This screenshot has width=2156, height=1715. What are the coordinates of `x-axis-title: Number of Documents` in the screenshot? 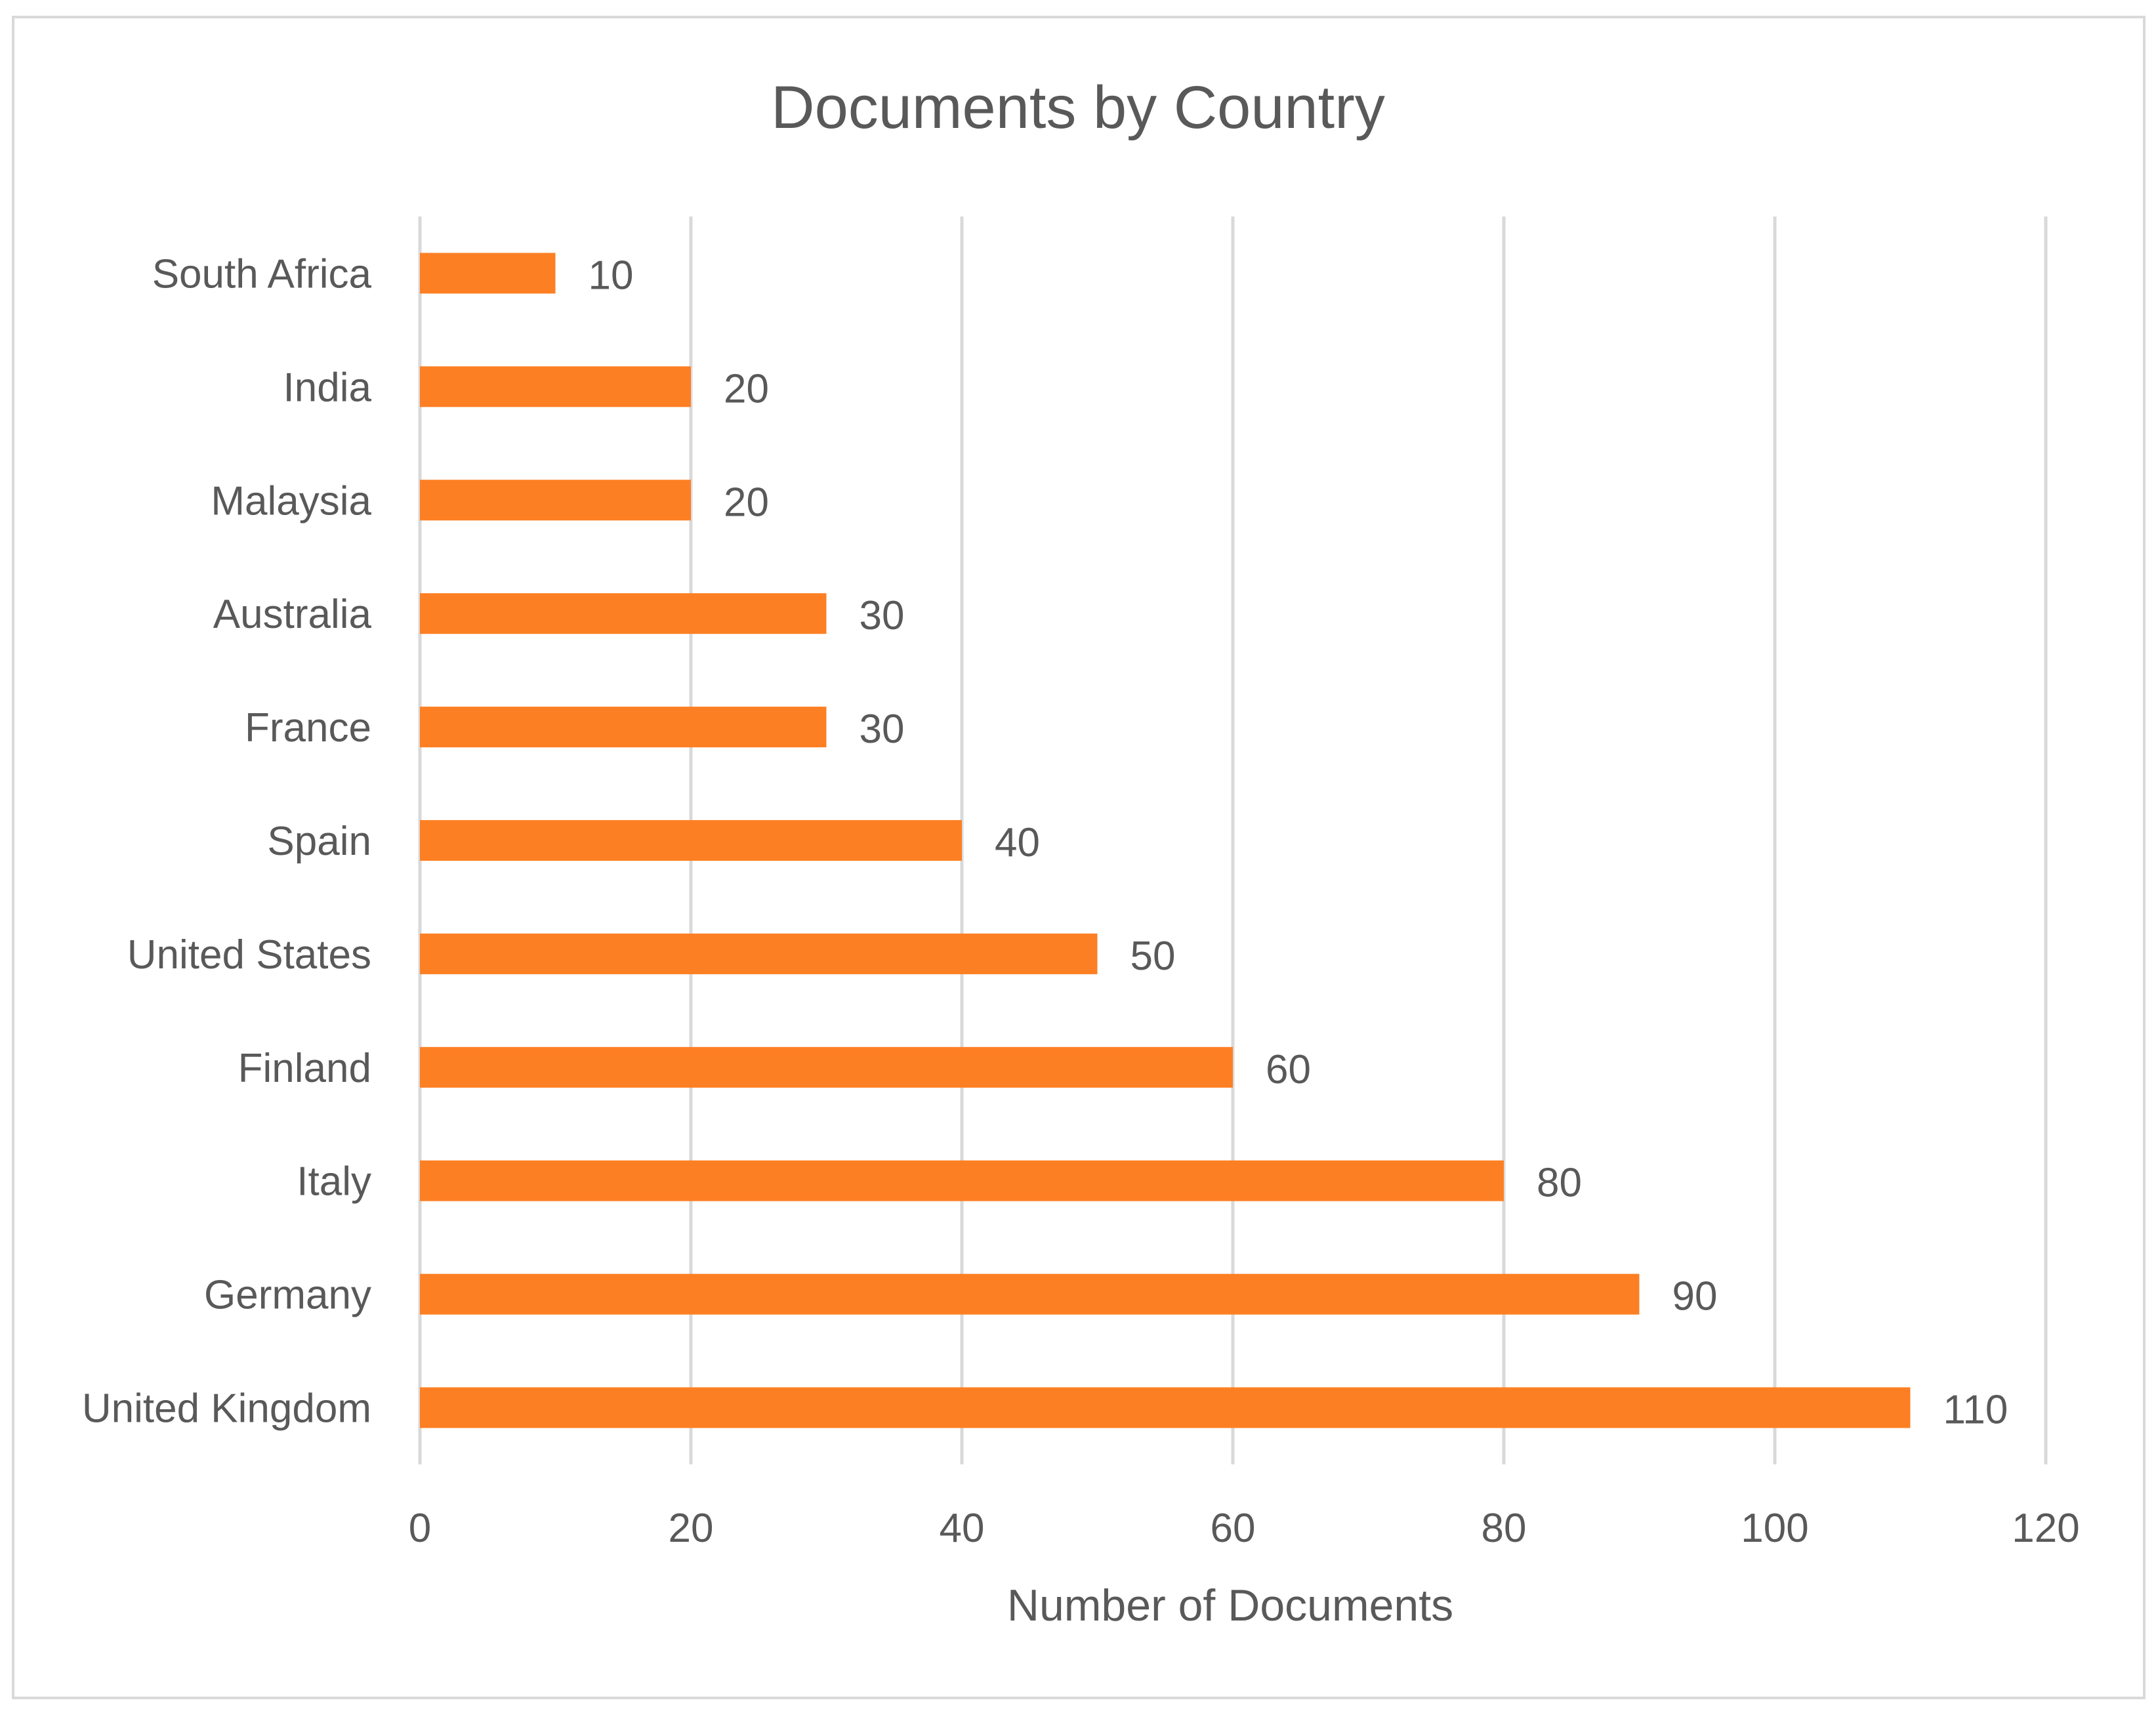 It's located at (1230, 1605).